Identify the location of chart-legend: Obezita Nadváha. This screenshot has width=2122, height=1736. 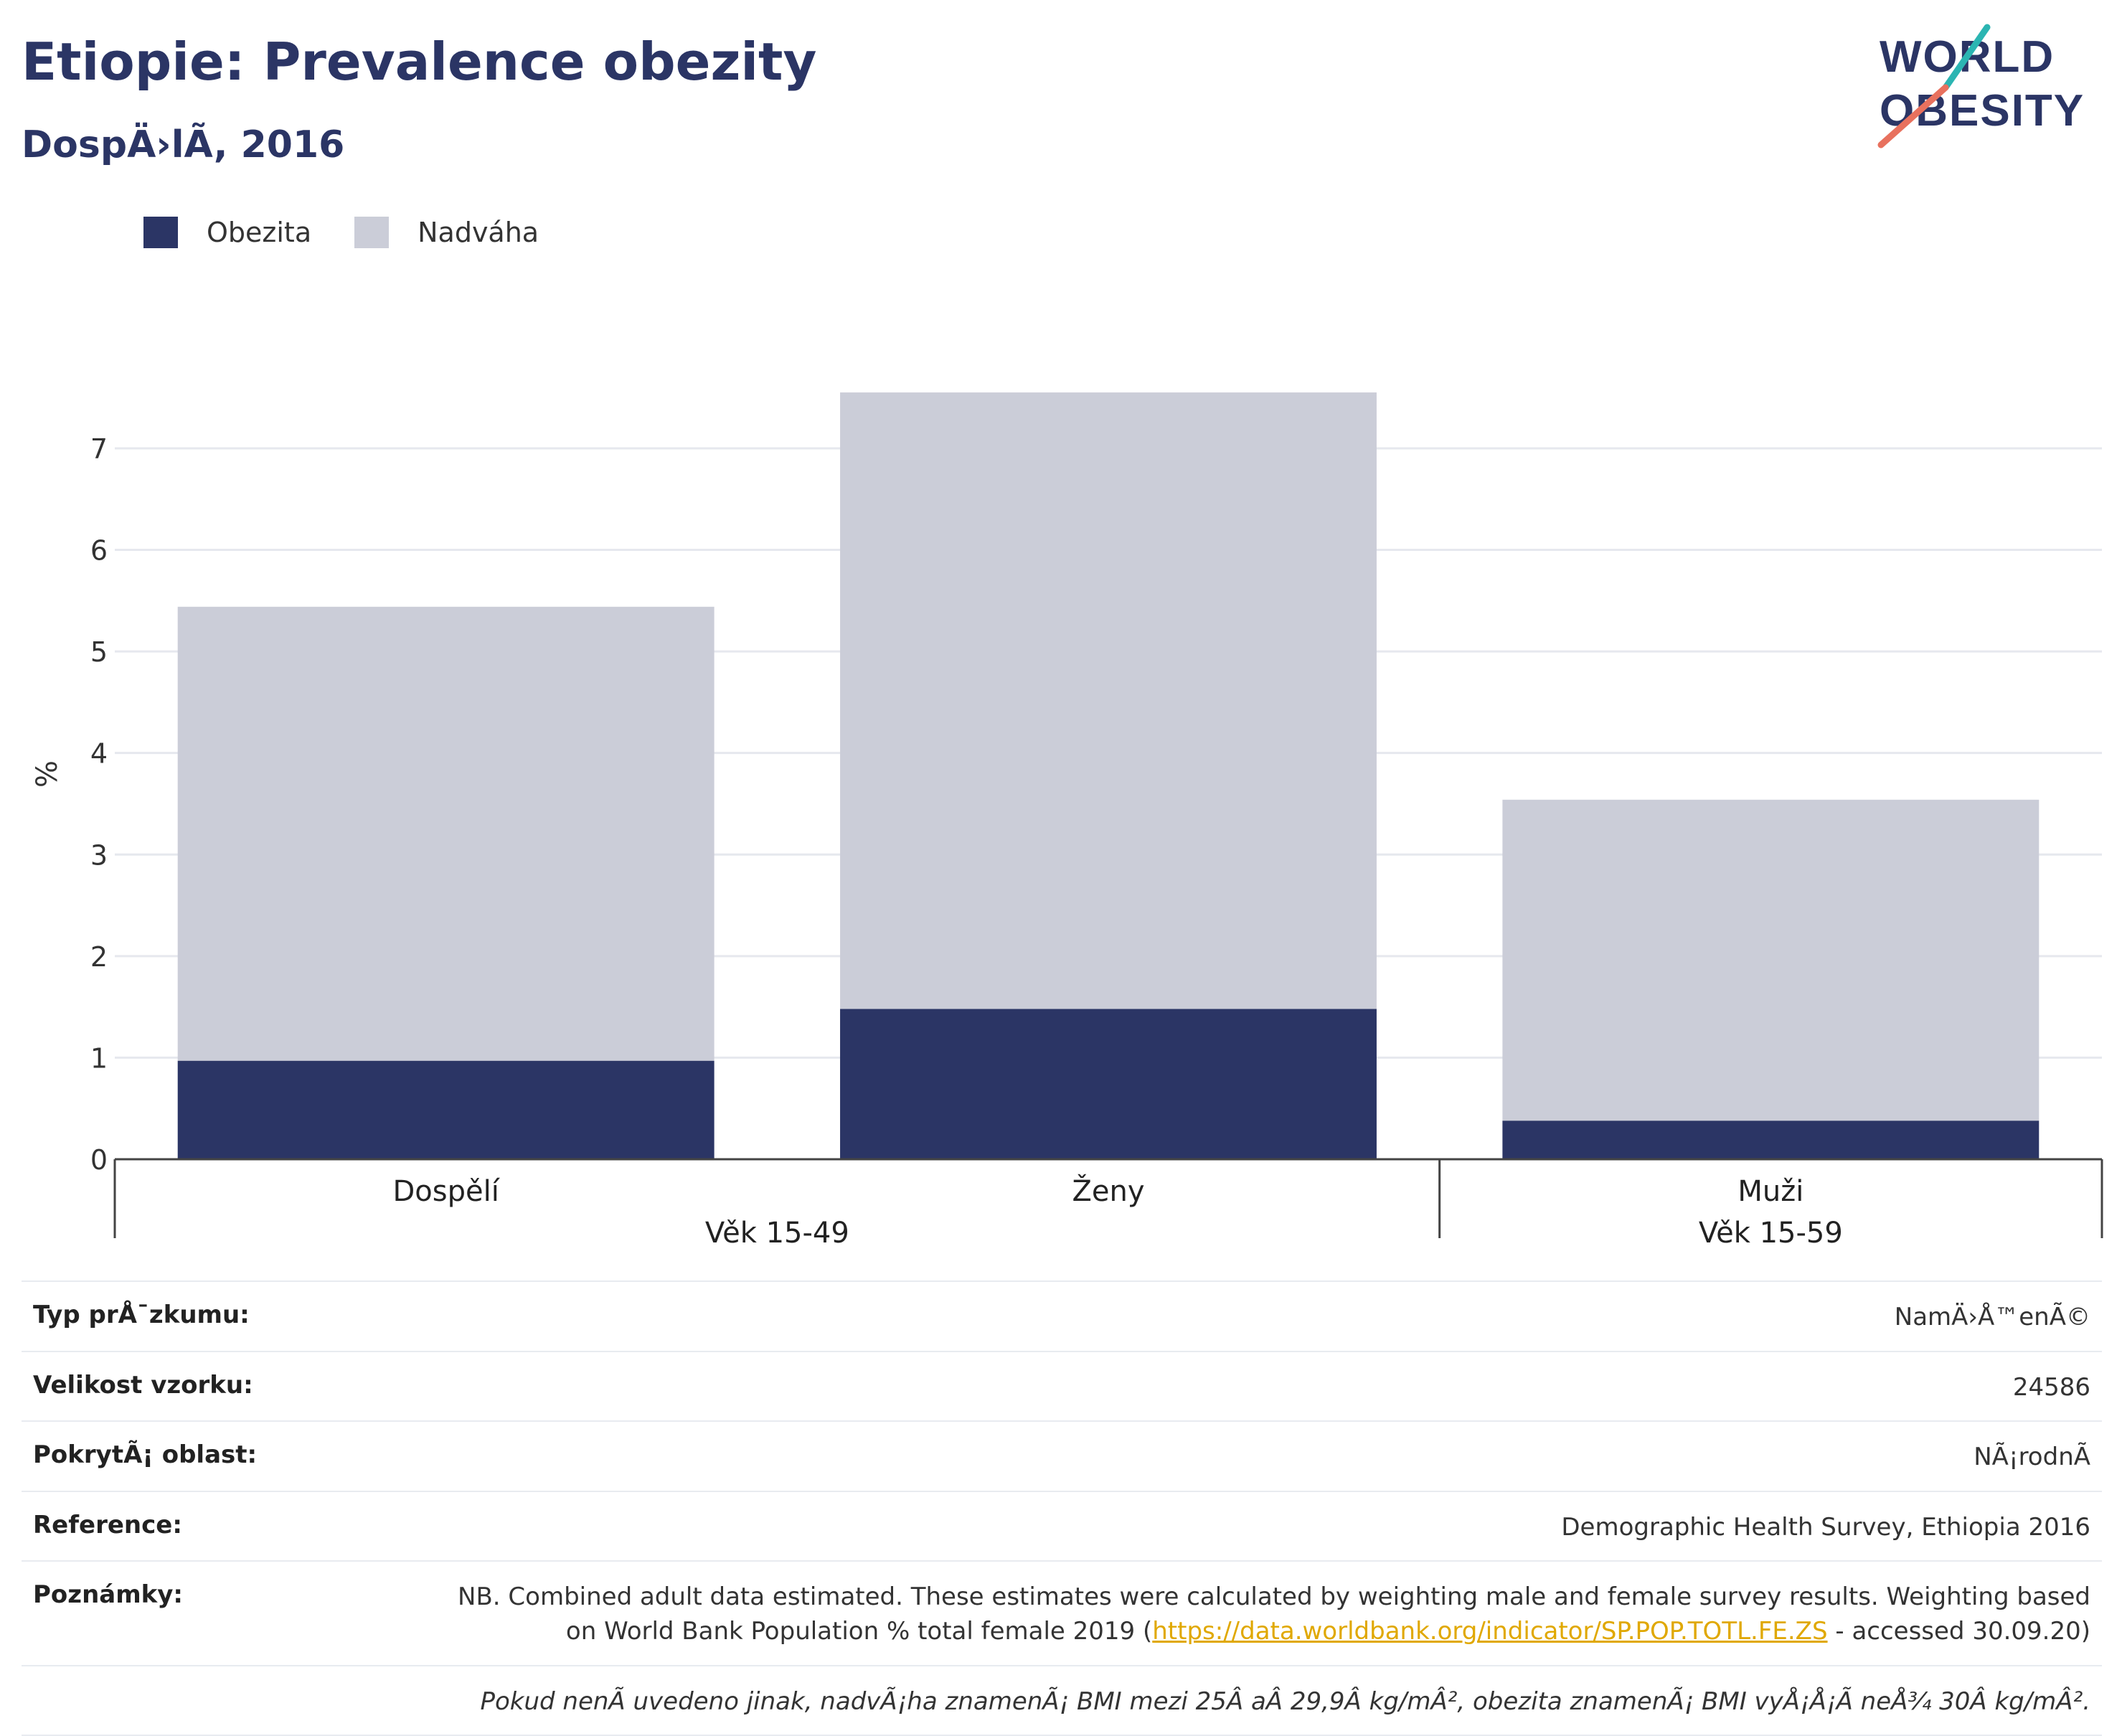
(362, 232).